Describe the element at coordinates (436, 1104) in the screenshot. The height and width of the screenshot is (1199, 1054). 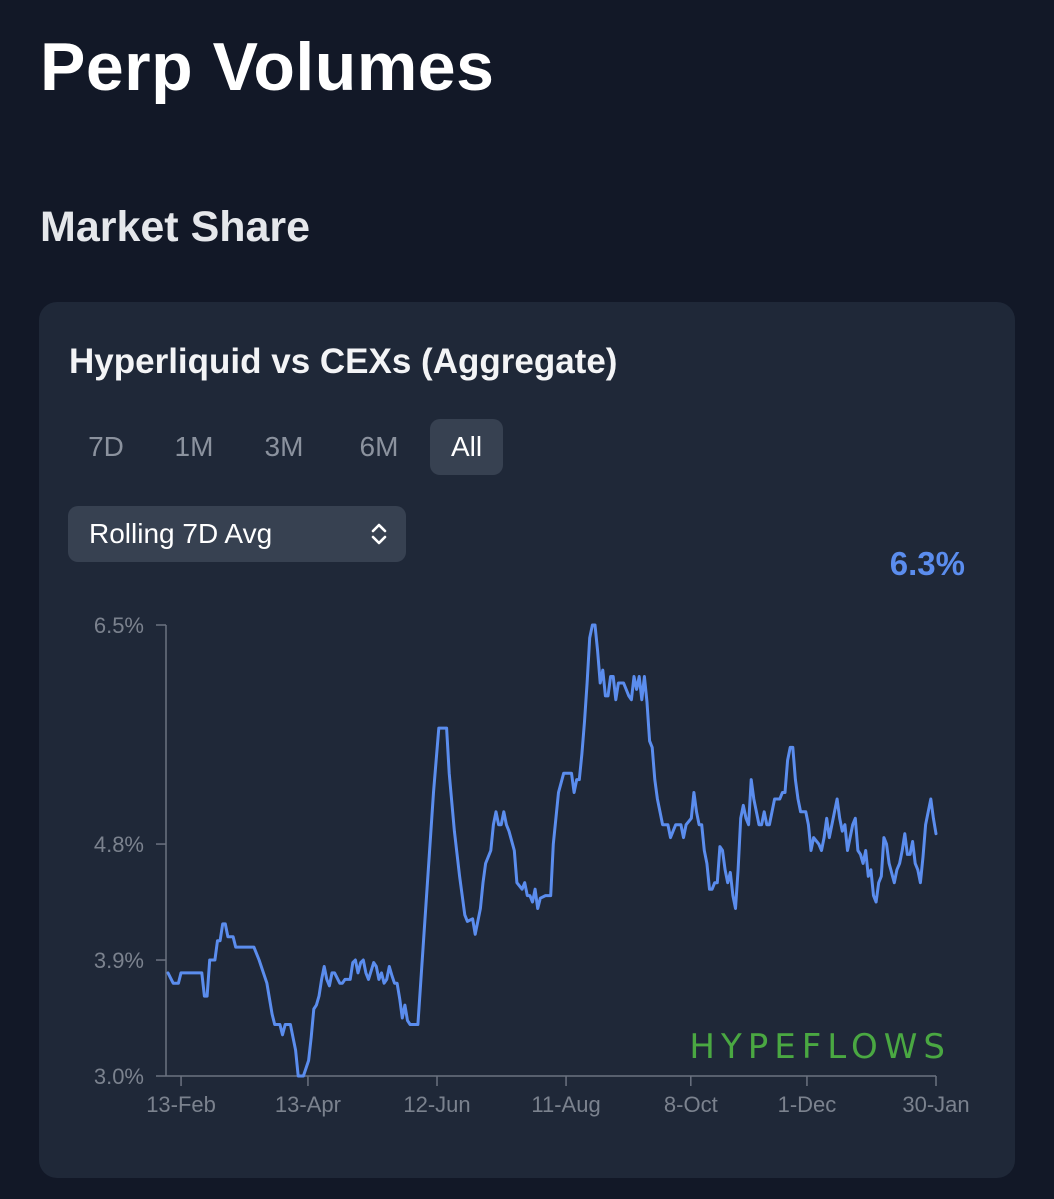
I see `x-tick-label: 12-Jun` at that location.